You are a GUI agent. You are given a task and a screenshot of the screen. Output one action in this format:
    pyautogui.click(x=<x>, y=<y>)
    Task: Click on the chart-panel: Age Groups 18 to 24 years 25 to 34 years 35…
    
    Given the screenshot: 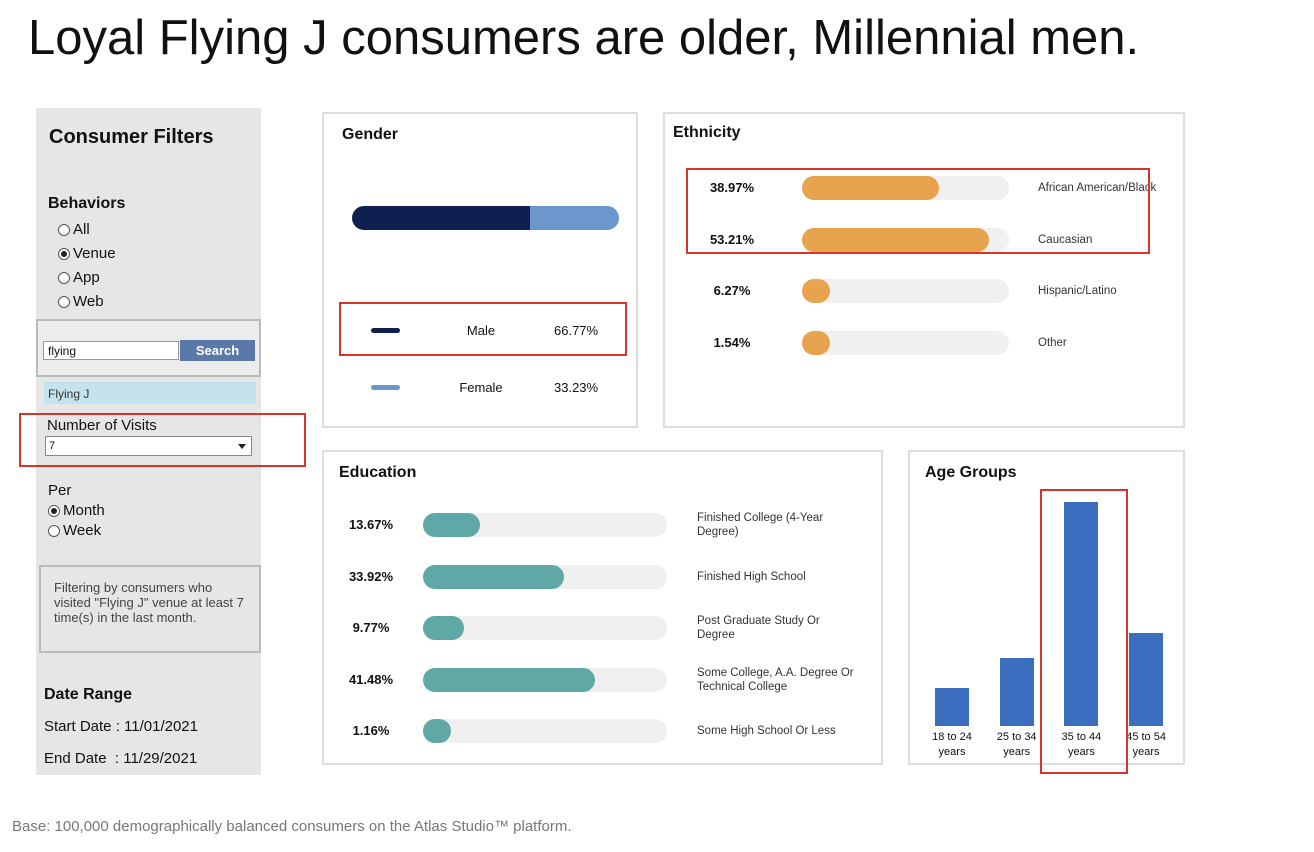 What is the action you would take?
    pyautogui.click(x=1046, y=607)
    